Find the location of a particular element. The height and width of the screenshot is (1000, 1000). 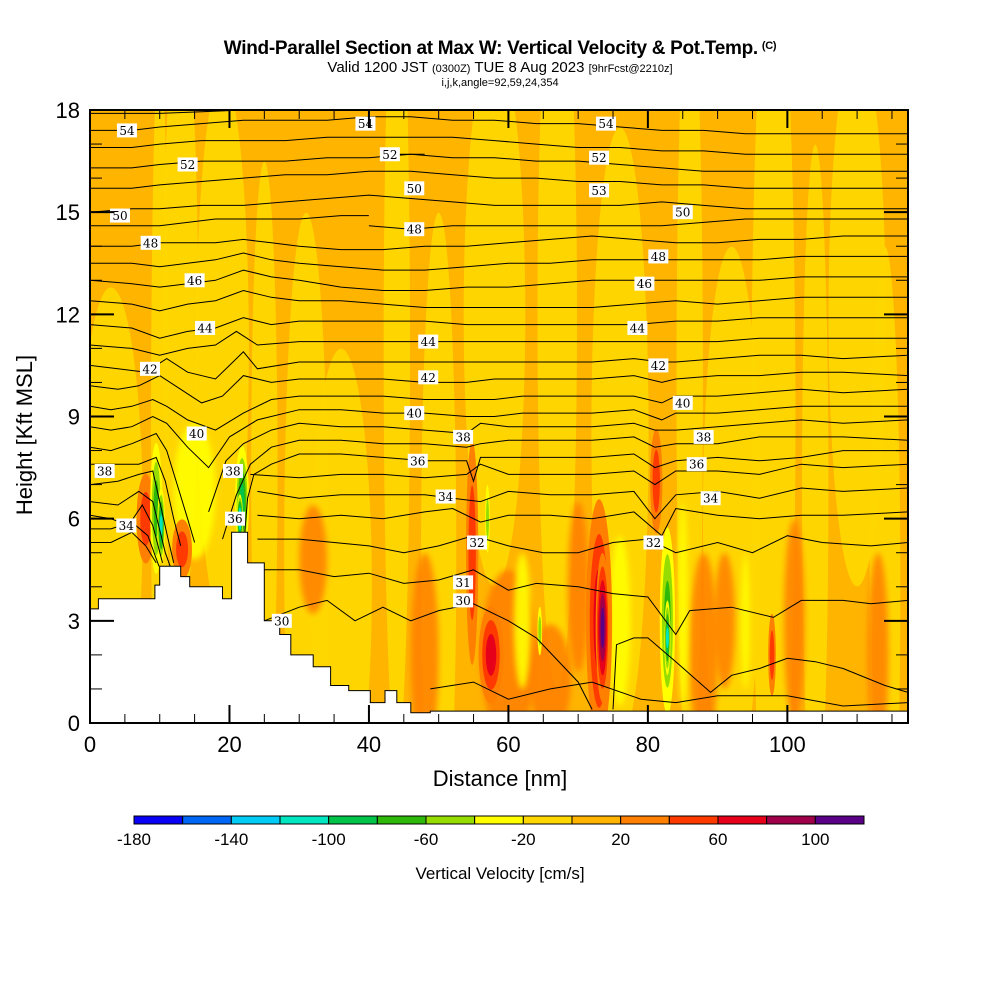

colorbar-tick-label: -60 is located at coordinates (426, 839).